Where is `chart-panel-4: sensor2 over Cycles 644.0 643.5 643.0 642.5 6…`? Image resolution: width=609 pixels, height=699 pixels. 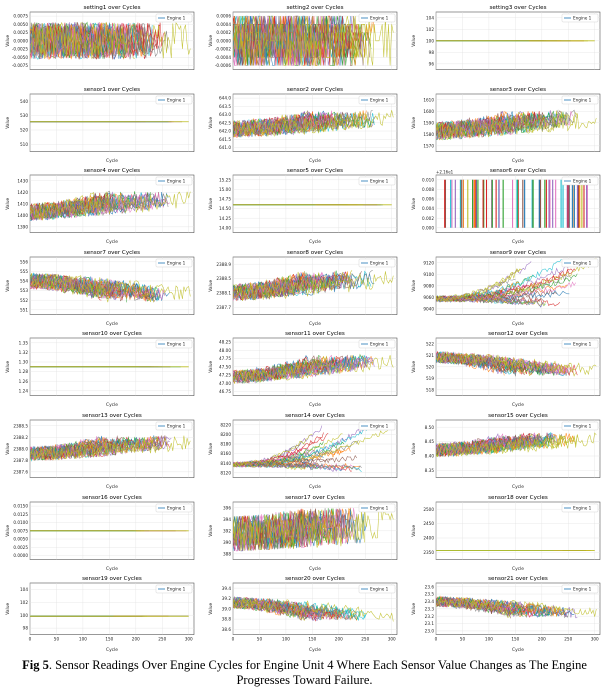
chart-panel-4: sensor2 over Cycles 644.0 643.5 643.0 642.5 6… is located at coordinates (303, 125).